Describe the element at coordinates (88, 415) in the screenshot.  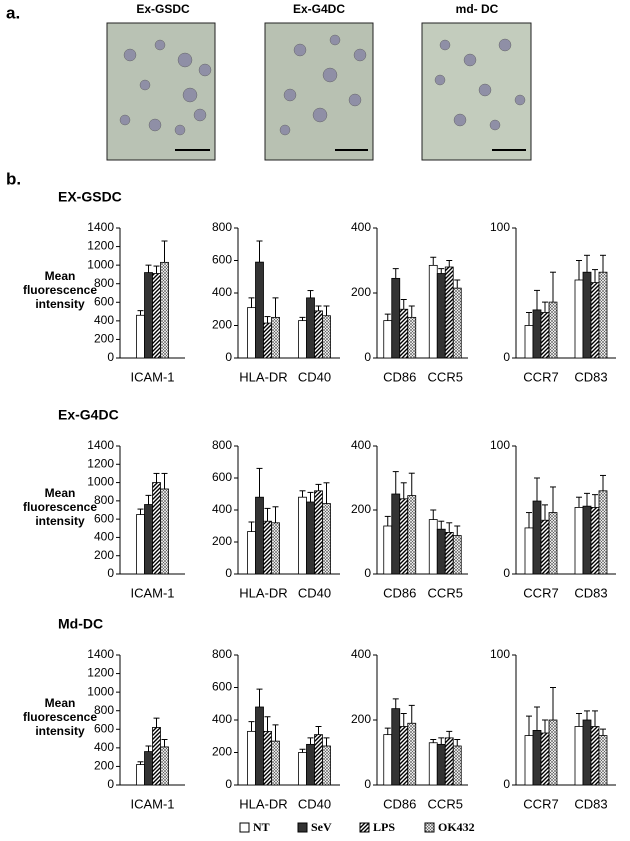
I see `row-title: Ex-G4DC` at that location.